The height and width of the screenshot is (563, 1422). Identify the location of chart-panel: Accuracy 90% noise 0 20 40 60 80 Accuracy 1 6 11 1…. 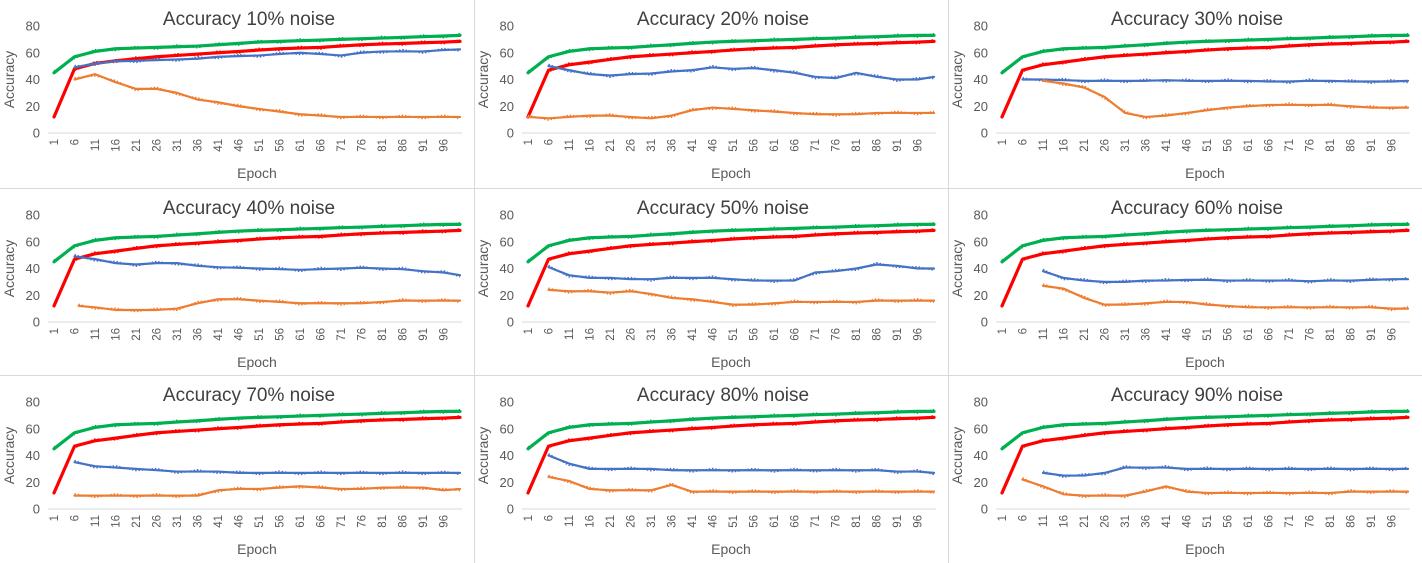
(1185, 469).